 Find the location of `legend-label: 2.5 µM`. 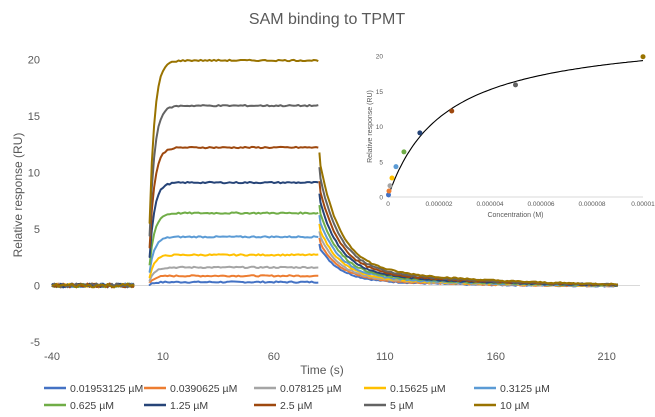

legend-label: 2.5 µM is located at coordinates (296, 406).